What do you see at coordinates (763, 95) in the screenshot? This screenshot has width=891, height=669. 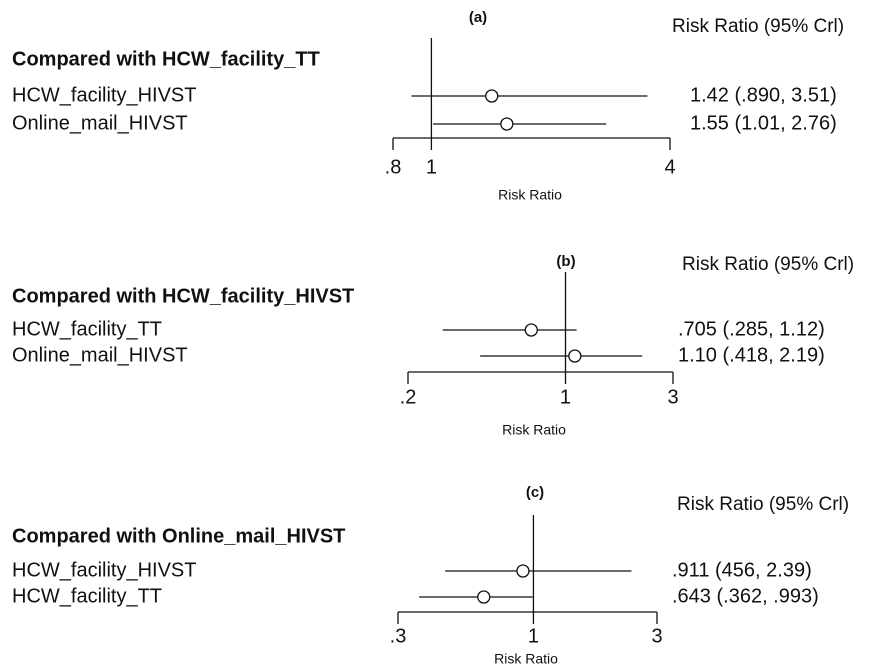 I see `value-label: 1.42 (.890, 3.51)` at bounding box center [763, 95].